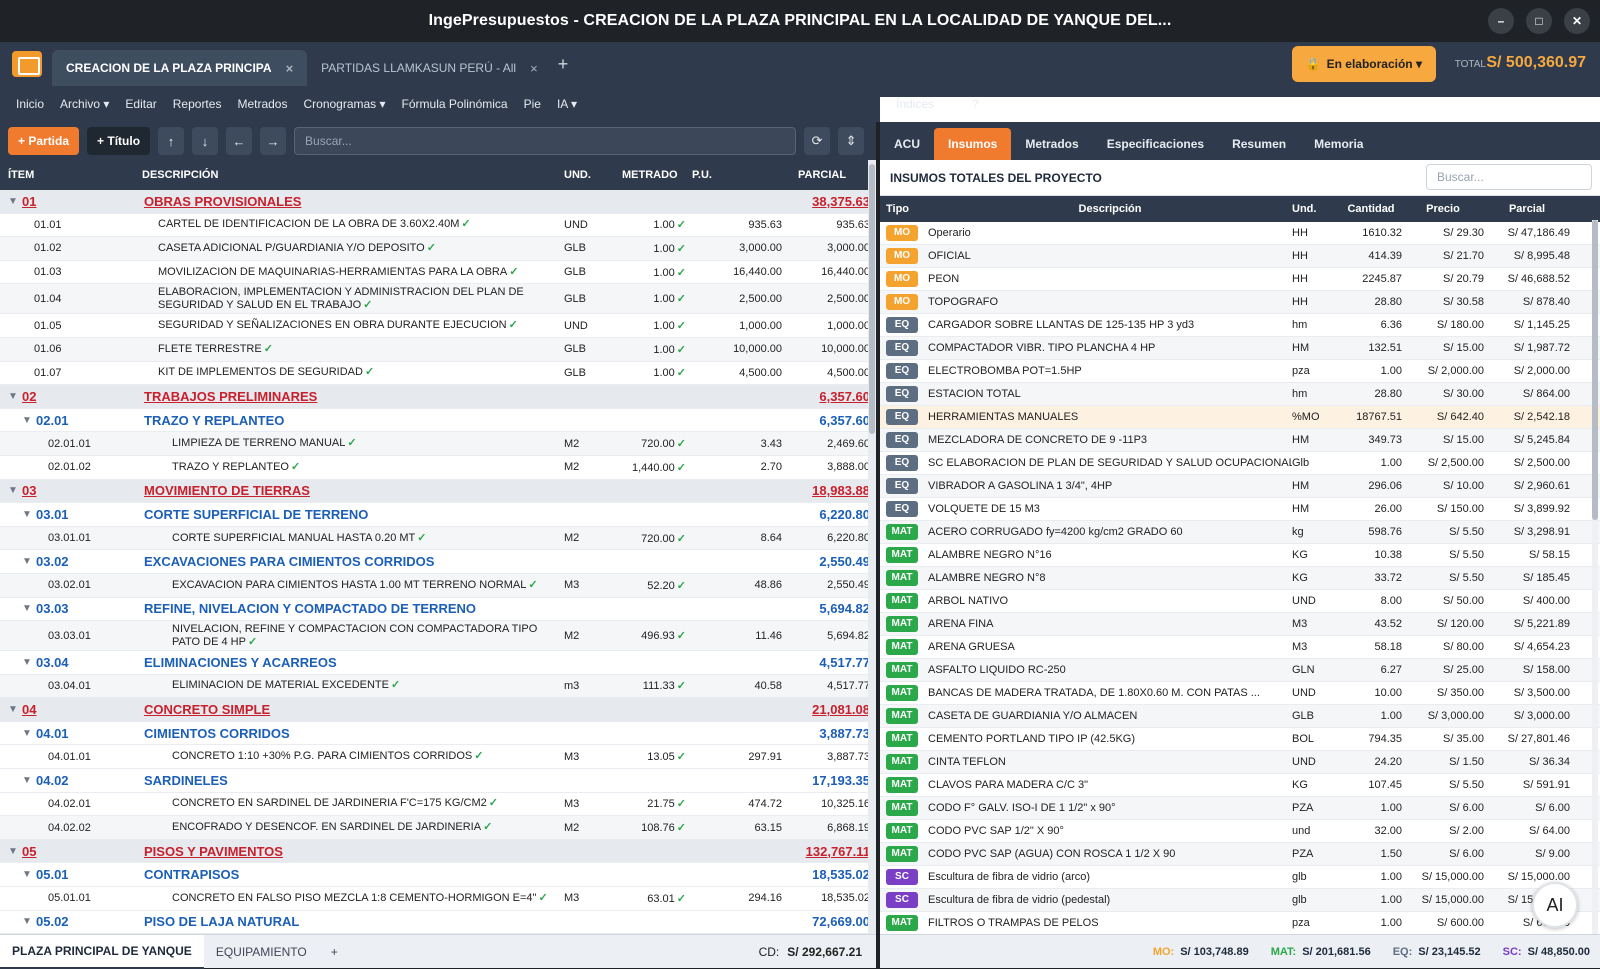  Describe the element at coordinates (171, 141) in the screenshot. I see `move-up-icon: ↑` at that location.